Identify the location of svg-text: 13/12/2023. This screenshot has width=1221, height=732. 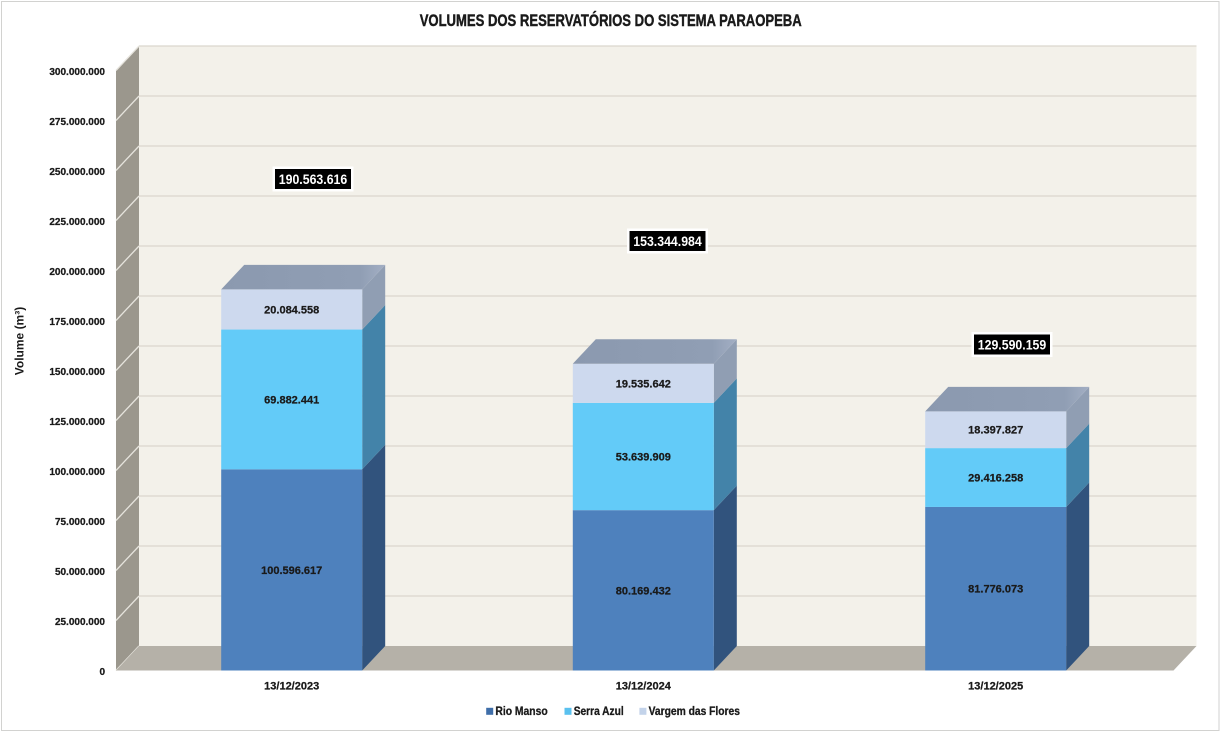
(291, 687).